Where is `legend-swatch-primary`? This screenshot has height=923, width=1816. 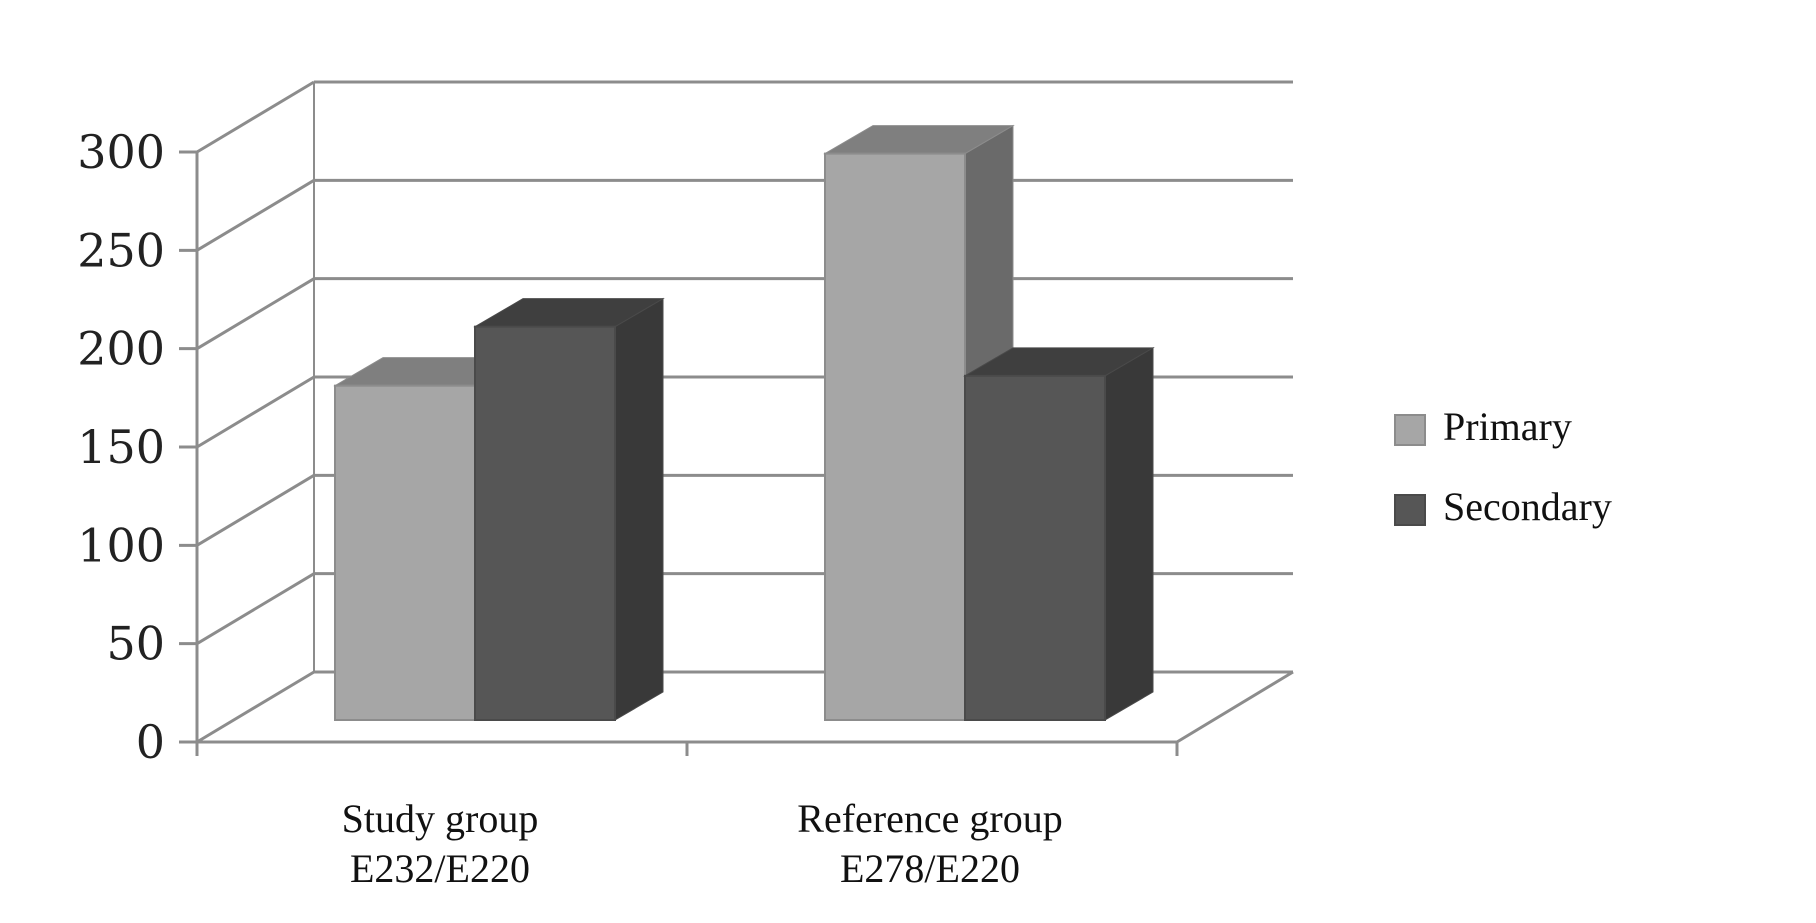 legend-swatch-primary is located at coordinates (1410, 430).